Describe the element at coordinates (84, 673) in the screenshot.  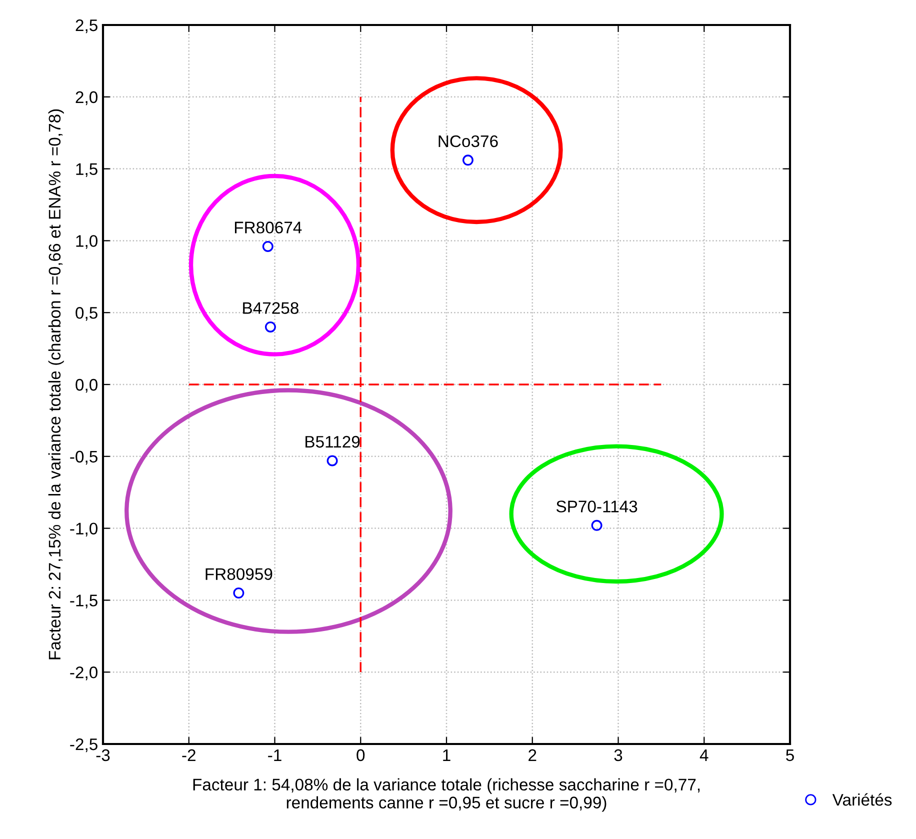
I see `y-tick-label: -2,0` at that location.